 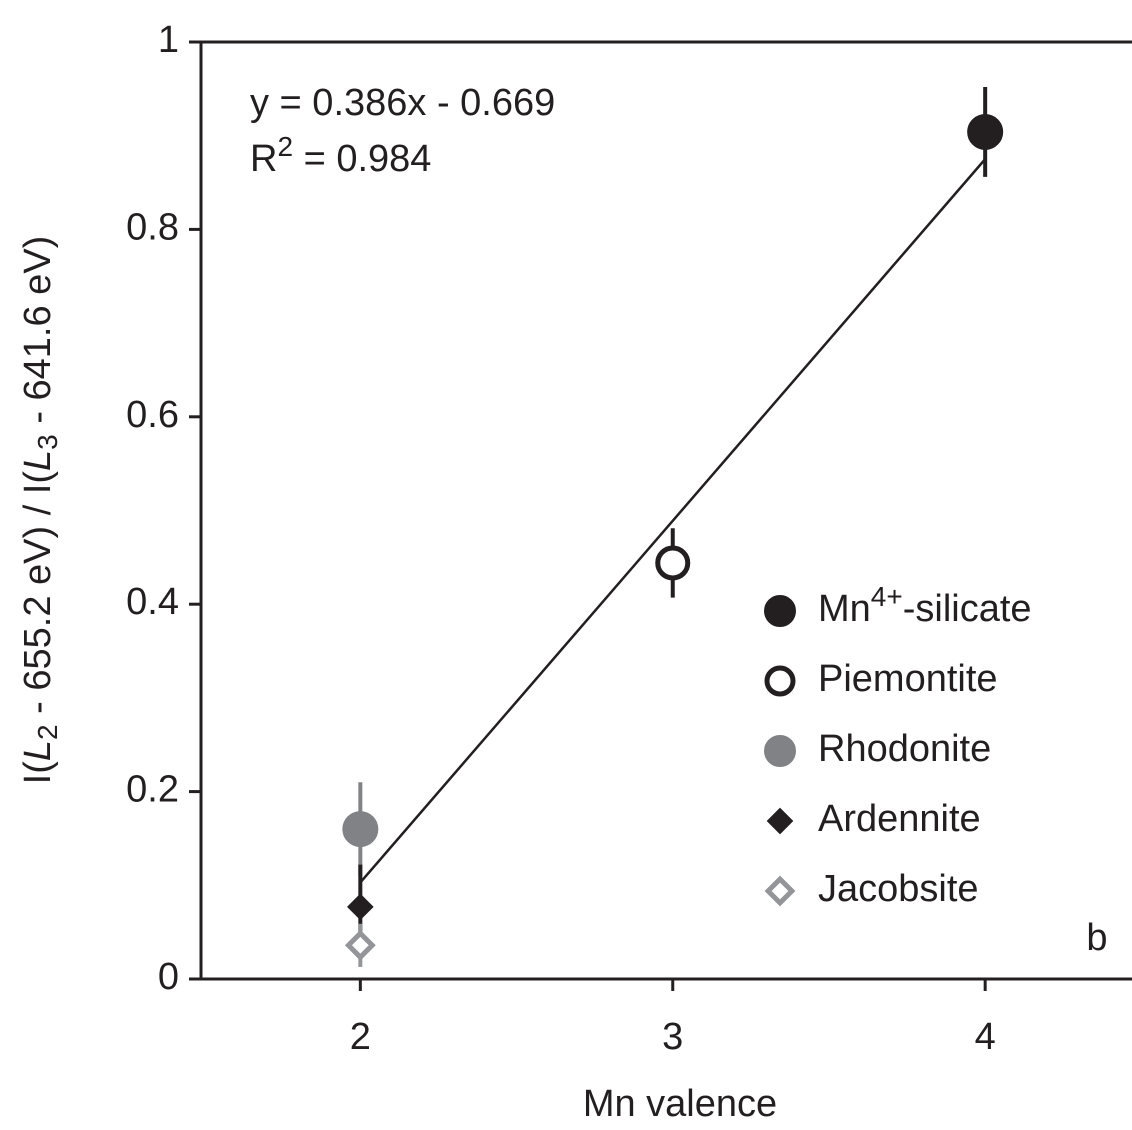 I want to click on y-tick-label: 0.4, so click(x=152, y=602).